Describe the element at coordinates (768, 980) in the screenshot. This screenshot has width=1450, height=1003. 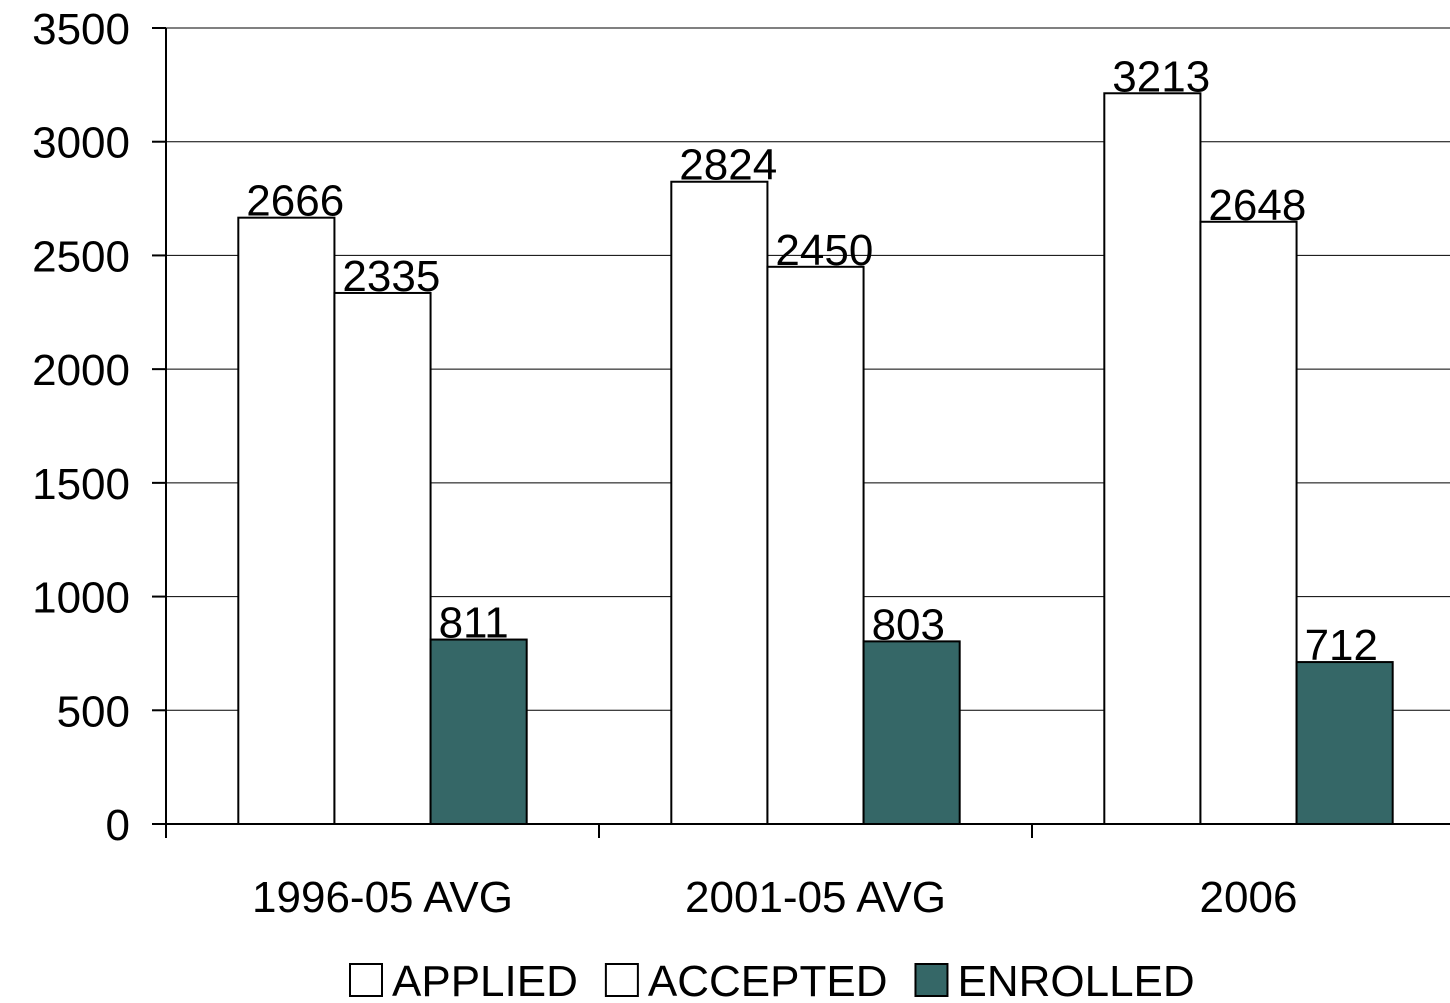
I see `legend-label: ACCEPTED` at that location.